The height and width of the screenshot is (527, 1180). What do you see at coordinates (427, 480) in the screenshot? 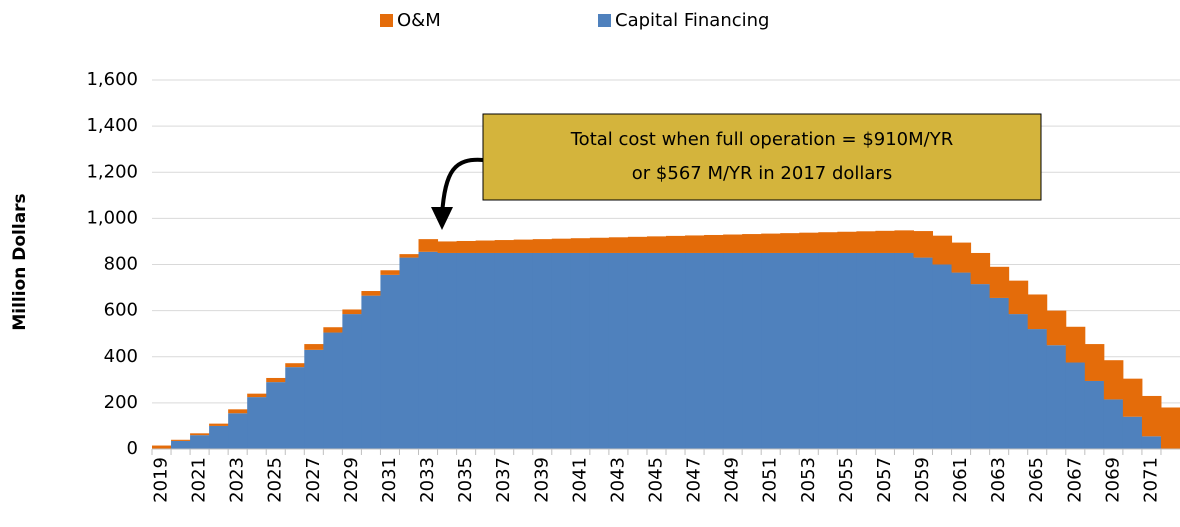
I see `x-tick-label: 2033` at bounding box center [427, 480].